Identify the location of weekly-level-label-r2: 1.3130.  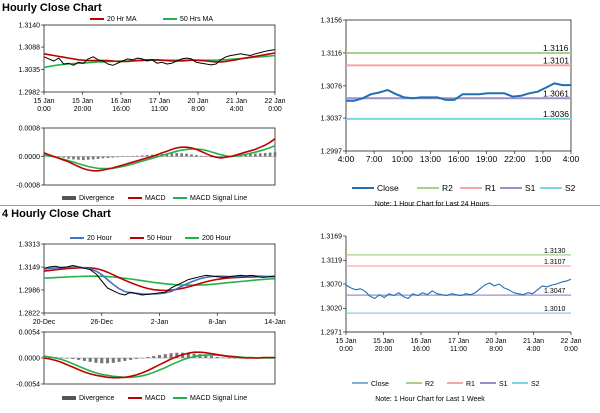
(555, 251).